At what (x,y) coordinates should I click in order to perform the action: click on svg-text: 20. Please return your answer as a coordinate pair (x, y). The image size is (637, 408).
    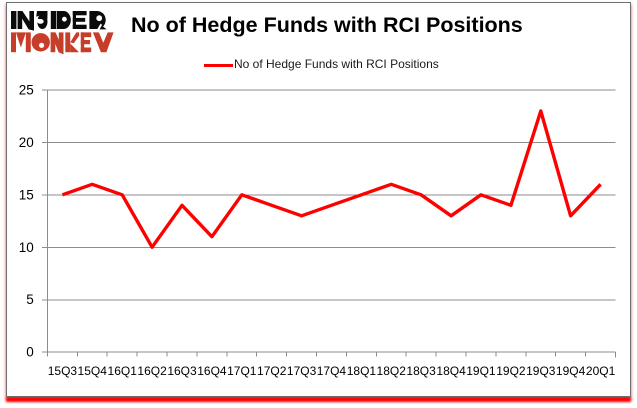
    Looking at the image, I should click on (26, 142).